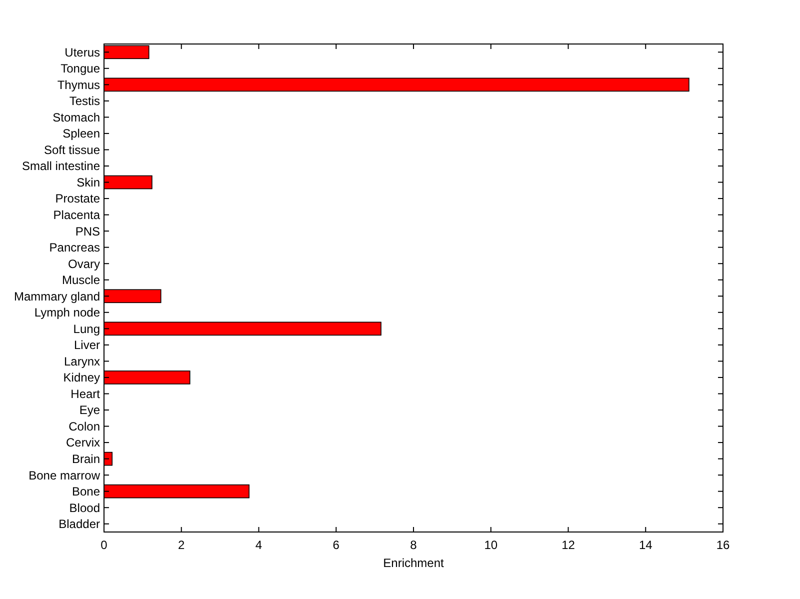 The height and width of the screenshot is (599, 800). I want to click on y-tick-label: Testis, so click(84, 101).